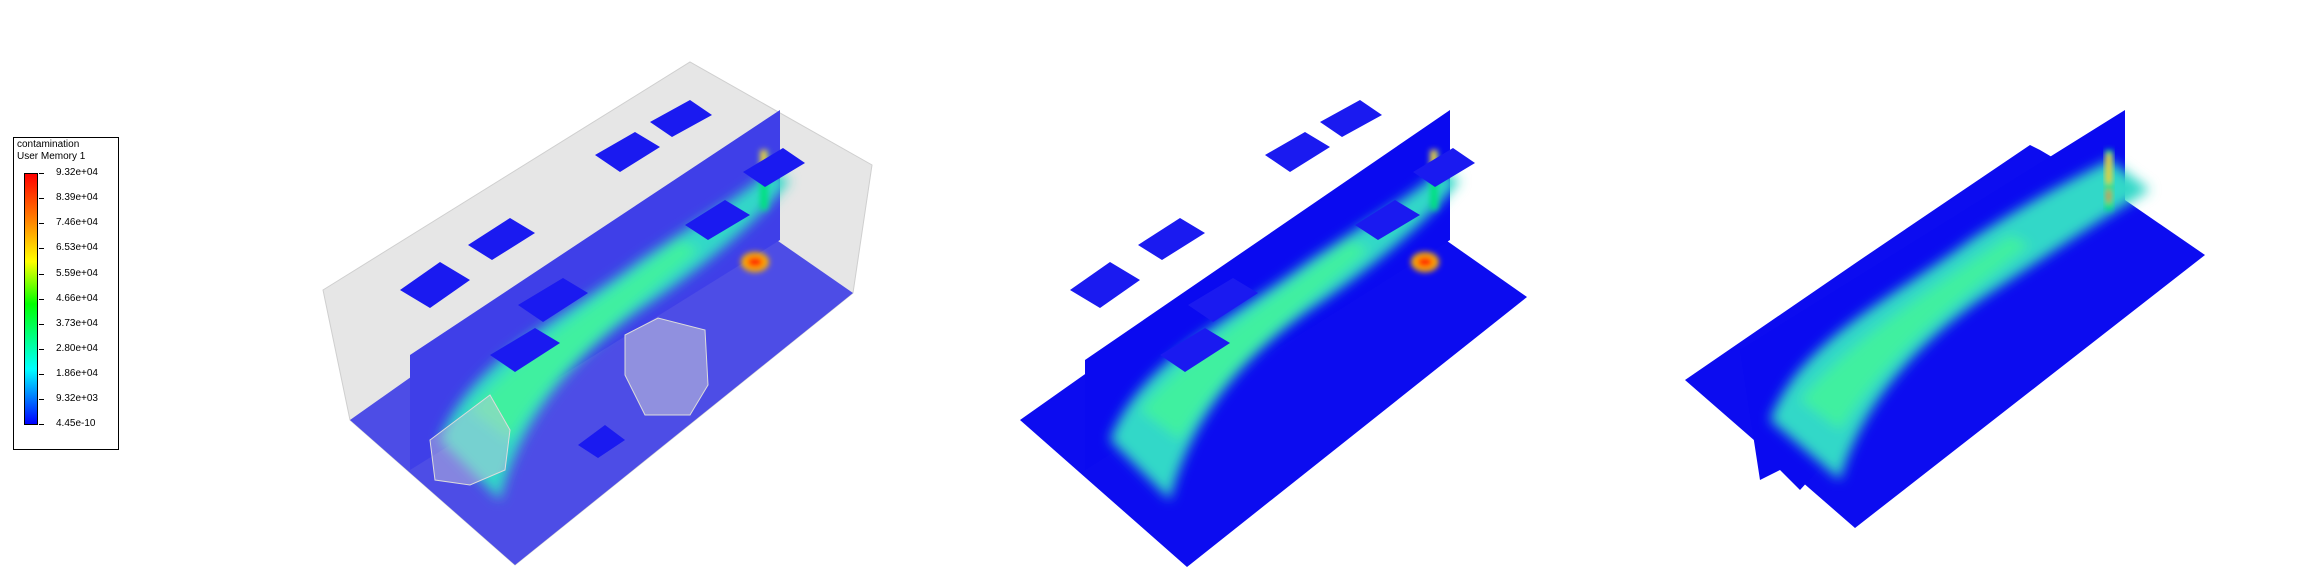 The width and height of the screenshot is (2321, 588). I want to click on colorbar, so click(31, 299).